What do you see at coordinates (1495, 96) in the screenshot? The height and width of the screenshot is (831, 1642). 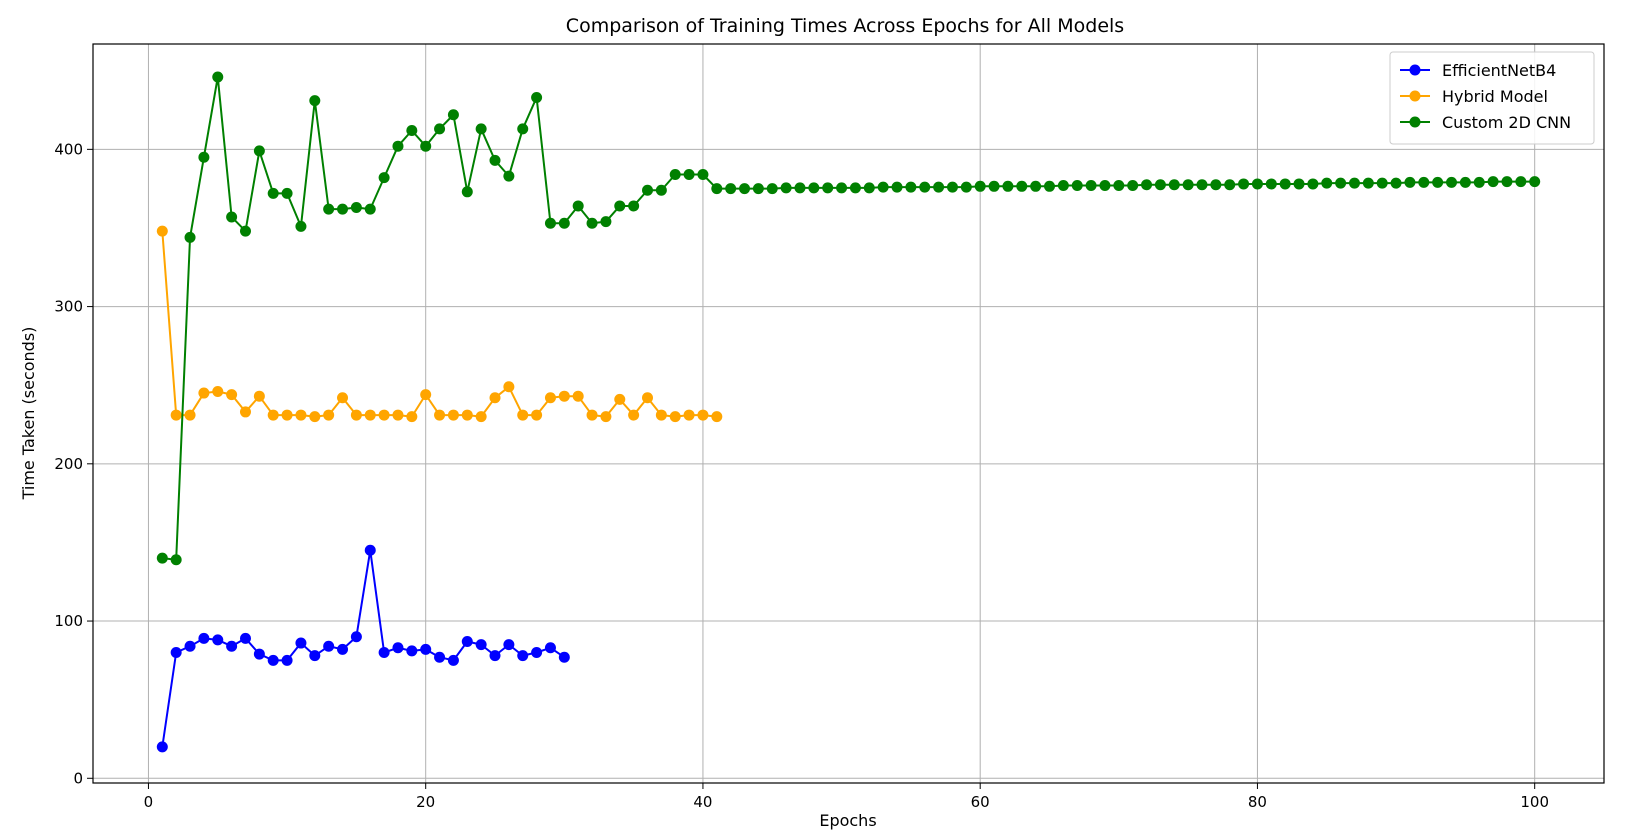 I see `legend-label: Hybrid Model` at bounding box center [1495, 96].